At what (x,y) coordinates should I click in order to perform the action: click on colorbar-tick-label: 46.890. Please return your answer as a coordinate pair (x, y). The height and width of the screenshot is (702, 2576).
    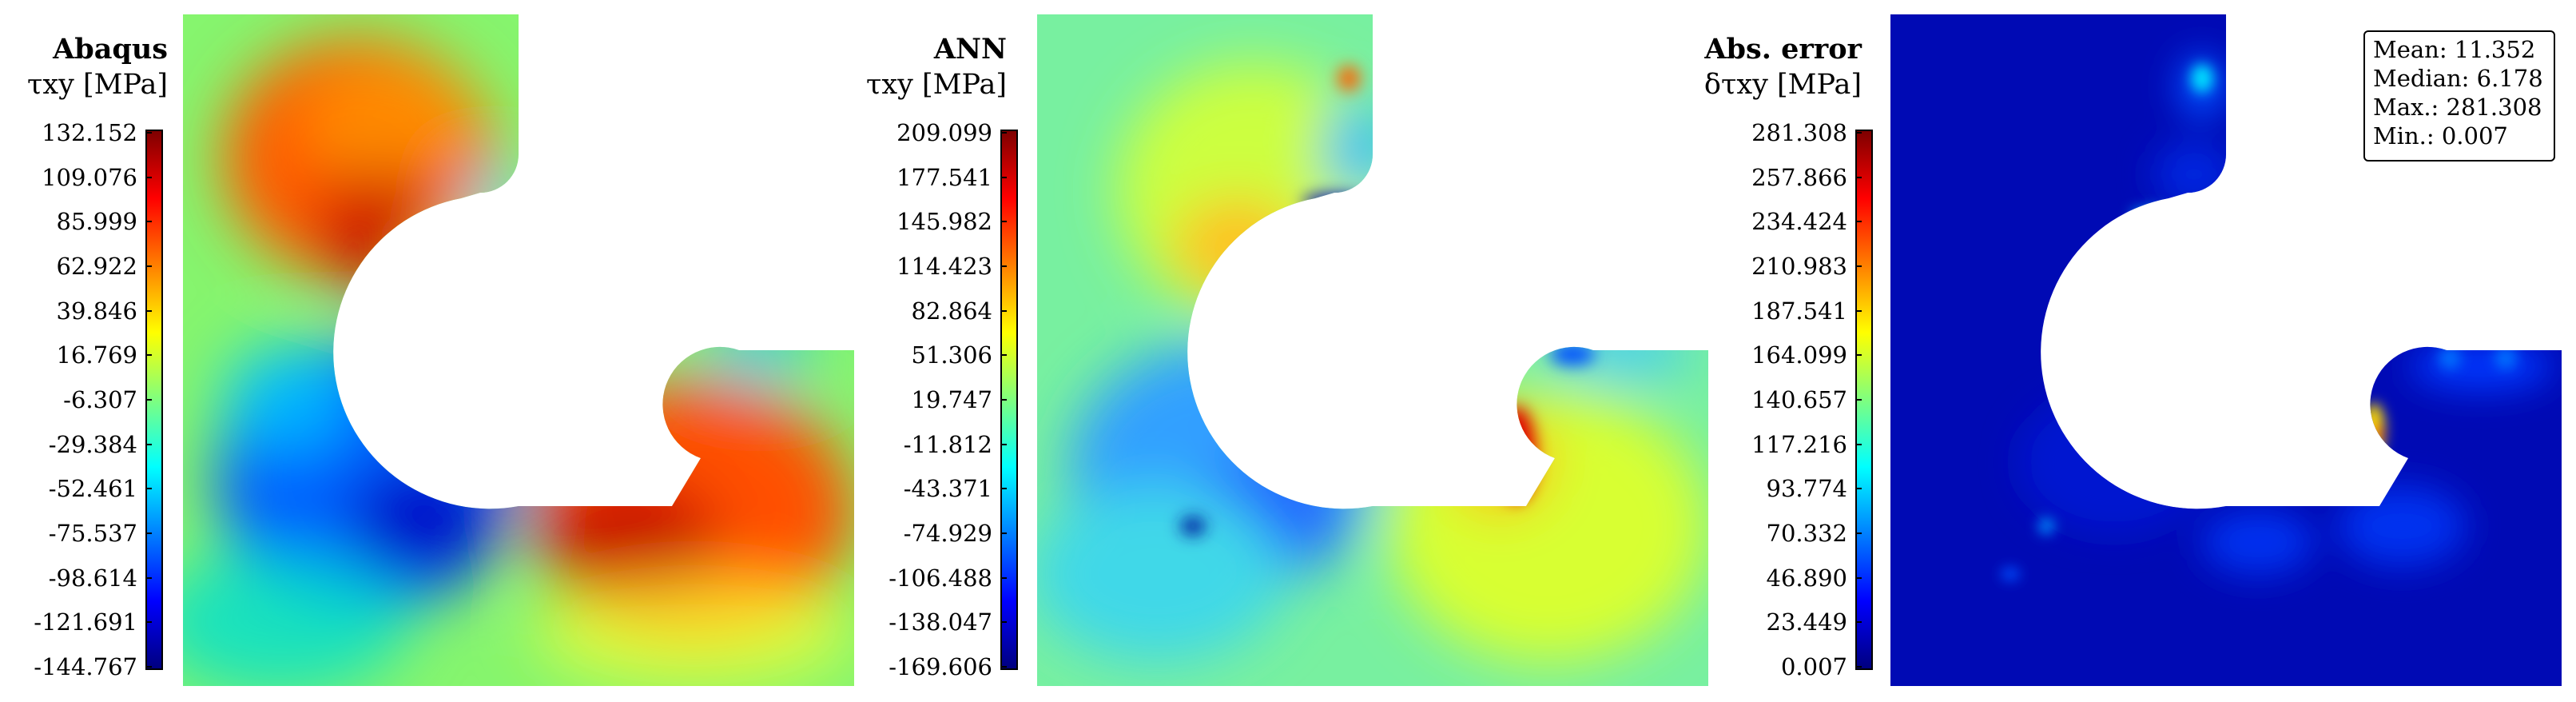
    Looking at the image, I should click on (1806, 578).